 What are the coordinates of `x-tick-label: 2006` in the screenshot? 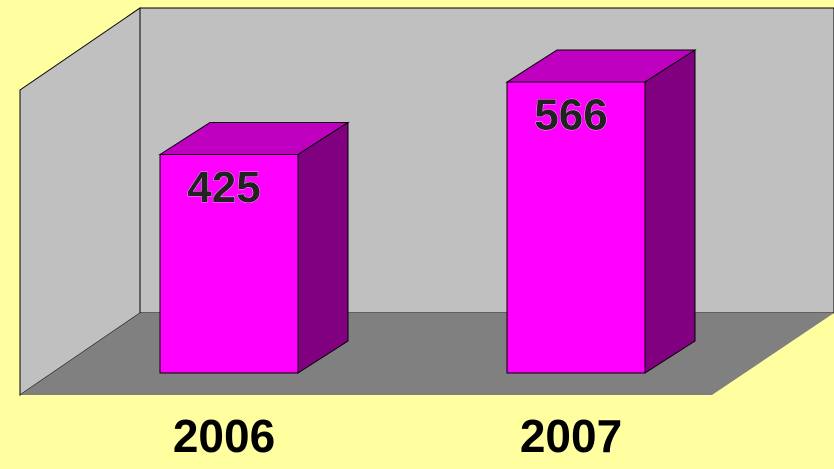 It's located at (224, 436).